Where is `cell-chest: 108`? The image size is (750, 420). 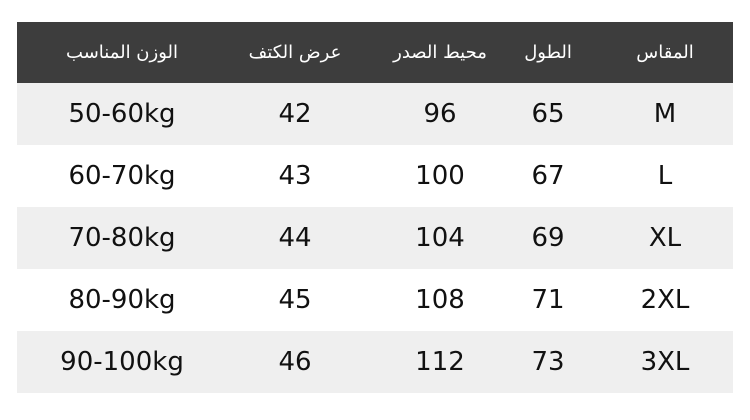 cell-chest: 108 is located at coordinates (440, 300).